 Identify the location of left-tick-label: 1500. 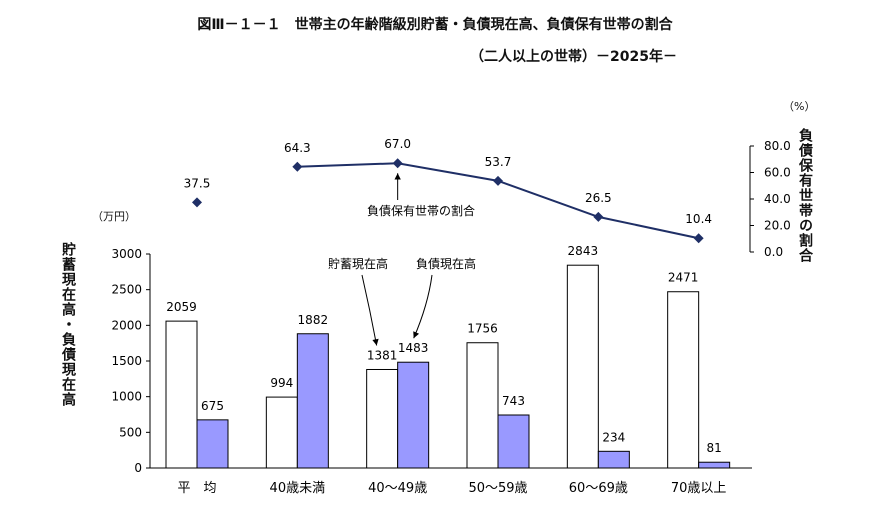
(126, 361).